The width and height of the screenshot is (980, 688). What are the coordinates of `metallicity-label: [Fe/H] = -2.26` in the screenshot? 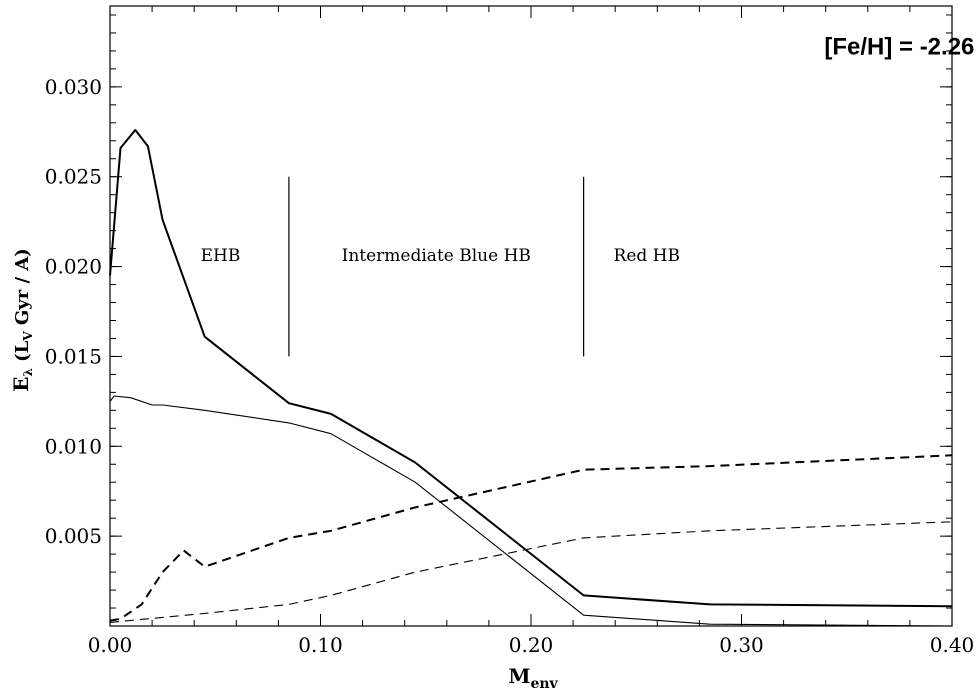 It's located at (899, 47).